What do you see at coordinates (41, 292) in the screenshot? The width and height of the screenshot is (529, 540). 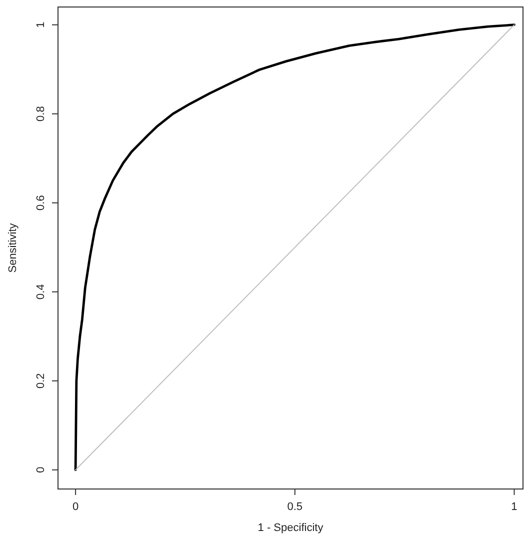 I see `y-tick-label: 0.4` at bounding box center [41, 292].